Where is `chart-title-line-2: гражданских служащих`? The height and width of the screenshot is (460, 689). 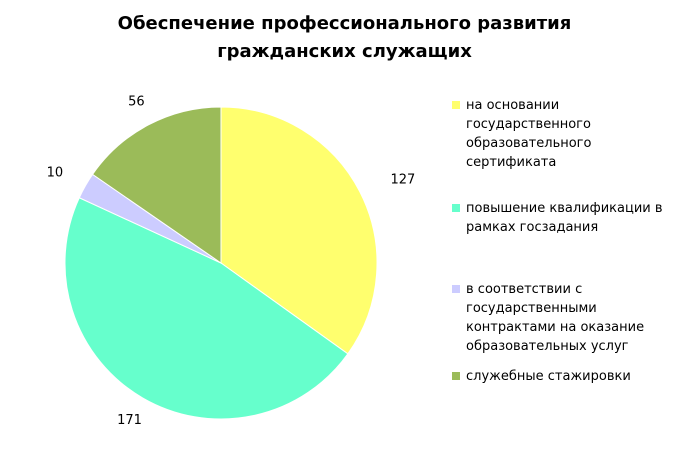 chart-title-line-2: гражданских служащих is located at coordinates (344, 51).